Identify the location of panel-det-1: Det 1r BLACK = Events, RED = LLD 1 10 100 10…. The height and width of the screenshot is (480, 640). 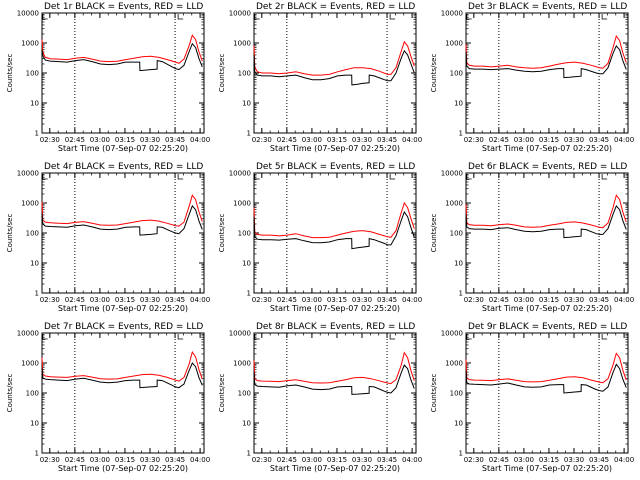
(108, 77).